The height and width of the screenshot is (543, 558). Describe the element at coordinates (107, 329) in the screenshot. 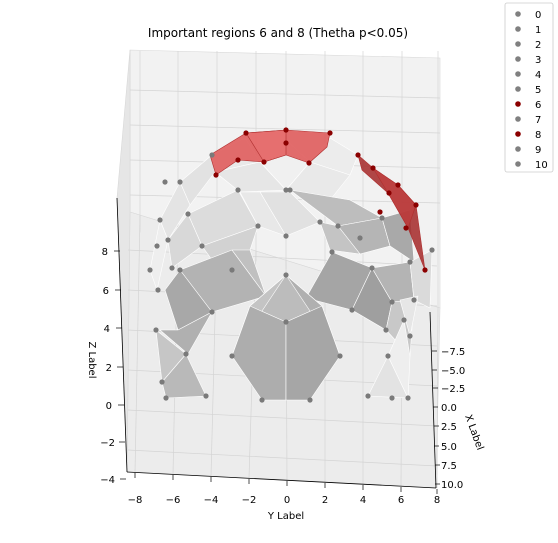

I see `svg-text: 4` at that location.